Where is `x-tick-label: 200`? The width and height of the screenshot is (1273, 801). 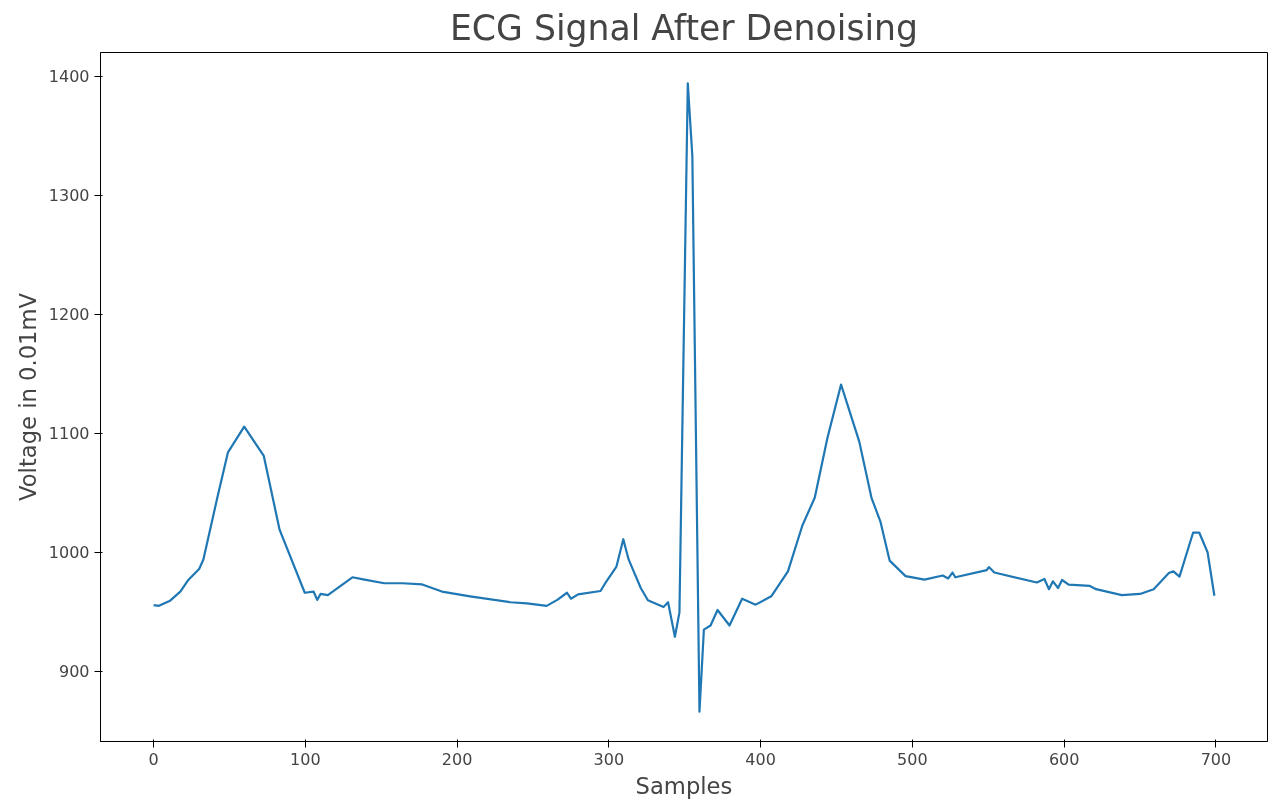 x-tick-label: 200 is located at coordinates (457, 759).